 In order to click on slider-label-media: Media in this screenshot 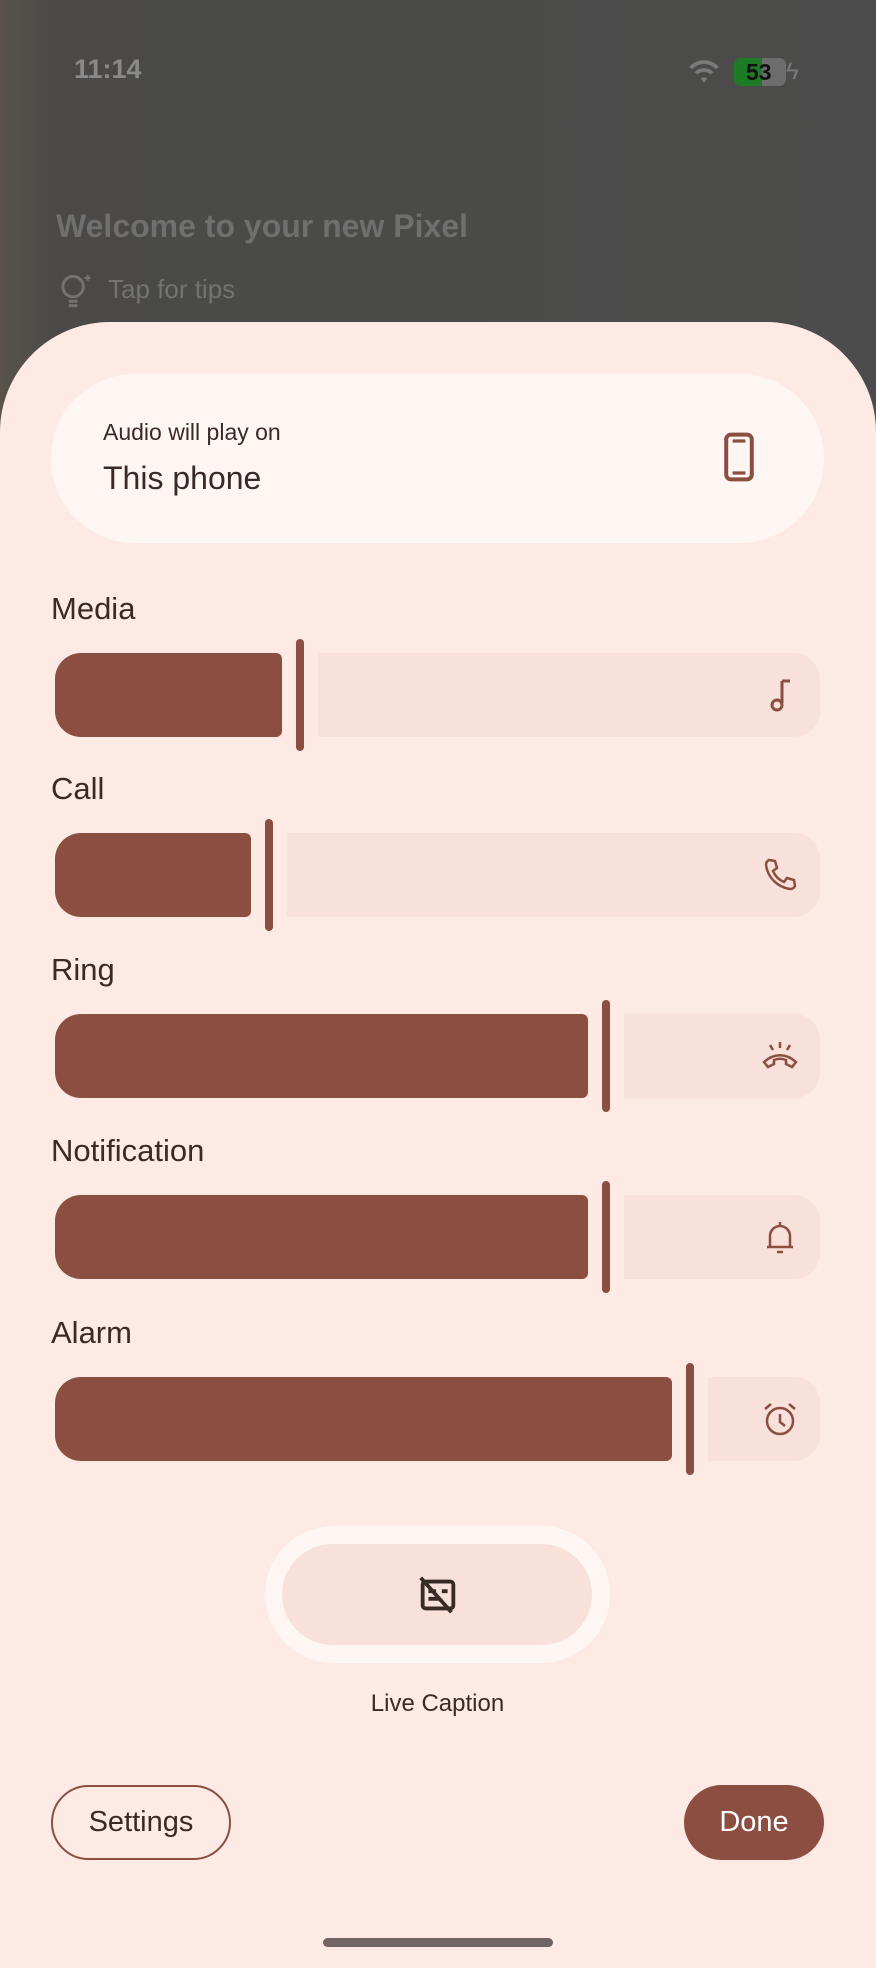, I will do `click(93, 608)`.